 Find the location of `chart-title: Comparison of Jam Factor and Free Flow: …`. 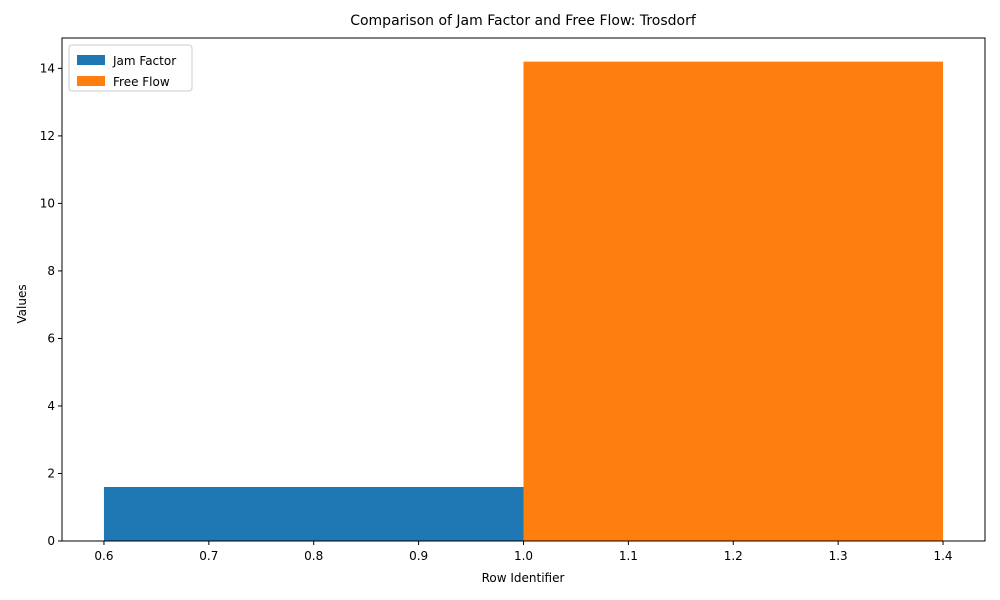

chart-title: Comparison of Jam Factor and Free Flow: … is located at coordinates (523, 21).